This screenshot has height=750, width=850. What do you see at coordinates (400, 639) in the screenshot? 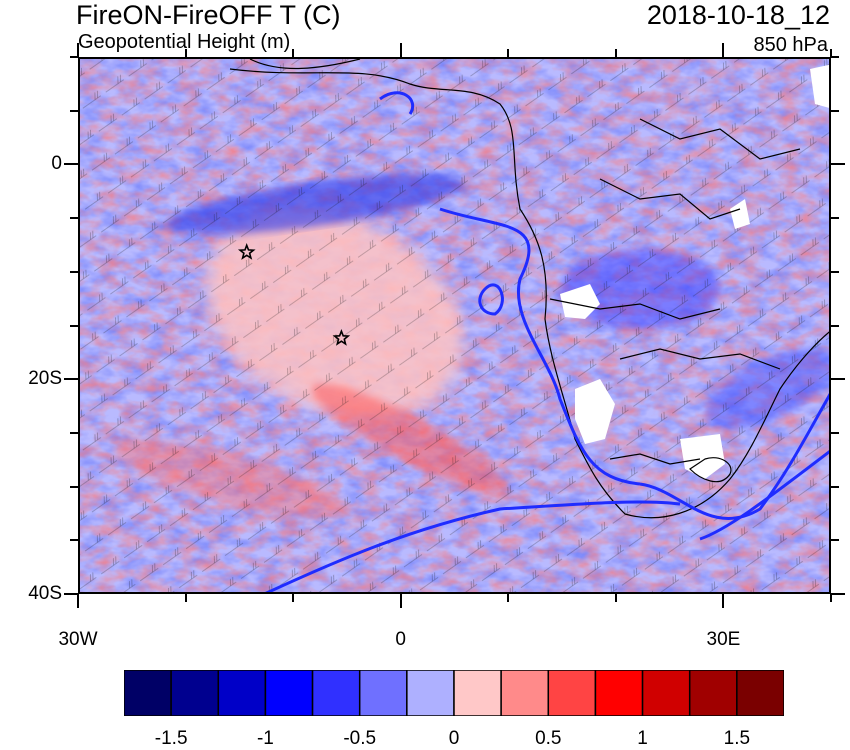
I see `x-tick-label: 0` at bounding box center [400, 639].